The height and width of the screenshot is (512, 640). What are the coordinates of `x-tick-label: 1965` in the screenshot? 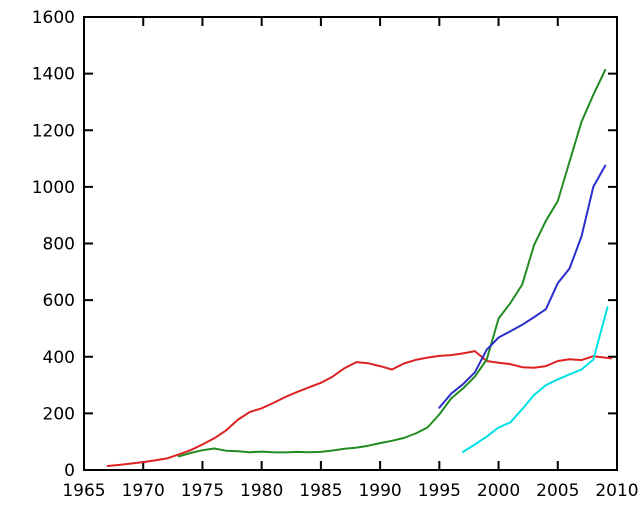 It's located at (83, 491).